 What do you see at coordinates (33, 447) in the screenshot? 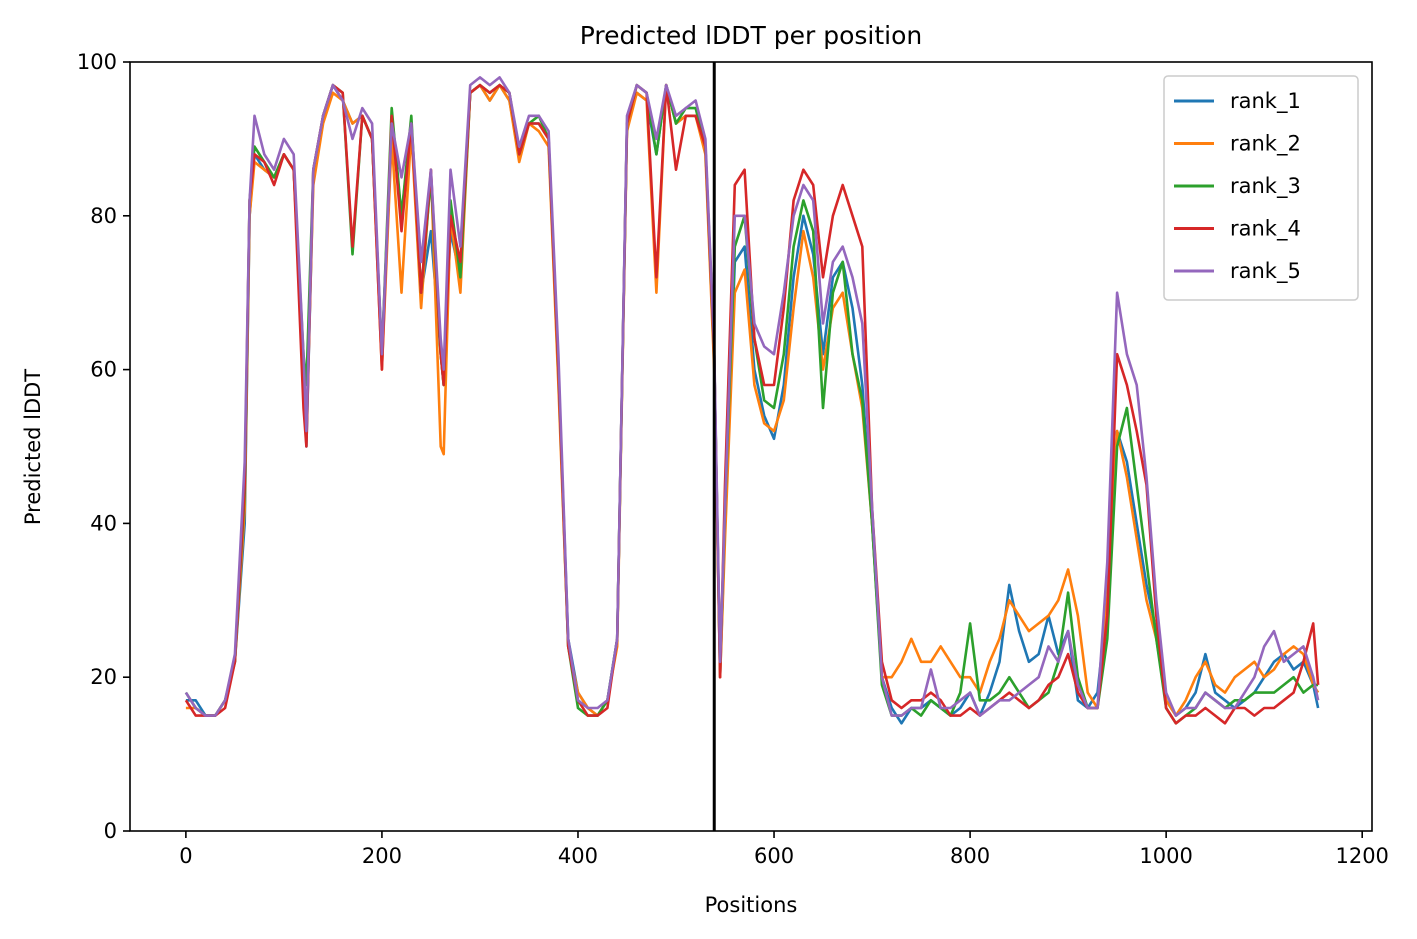
I see `y-axis-title: Predicted lDDT` at bounding box center [33, 447].